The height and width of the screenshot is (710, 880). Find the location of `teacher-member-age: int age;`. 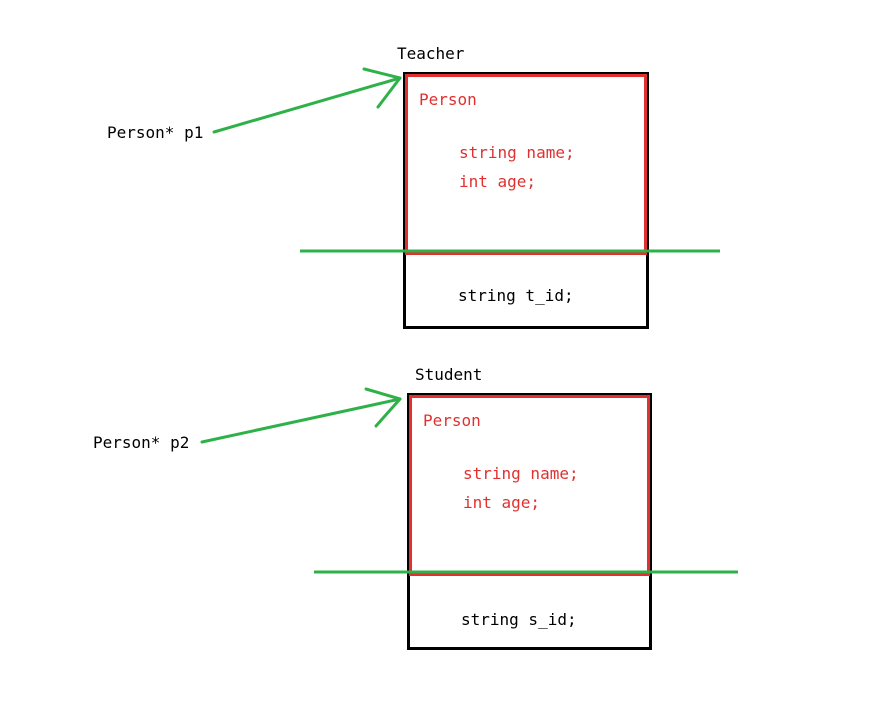

teacher-member-age: int age; is located at coordinates (498, 181).